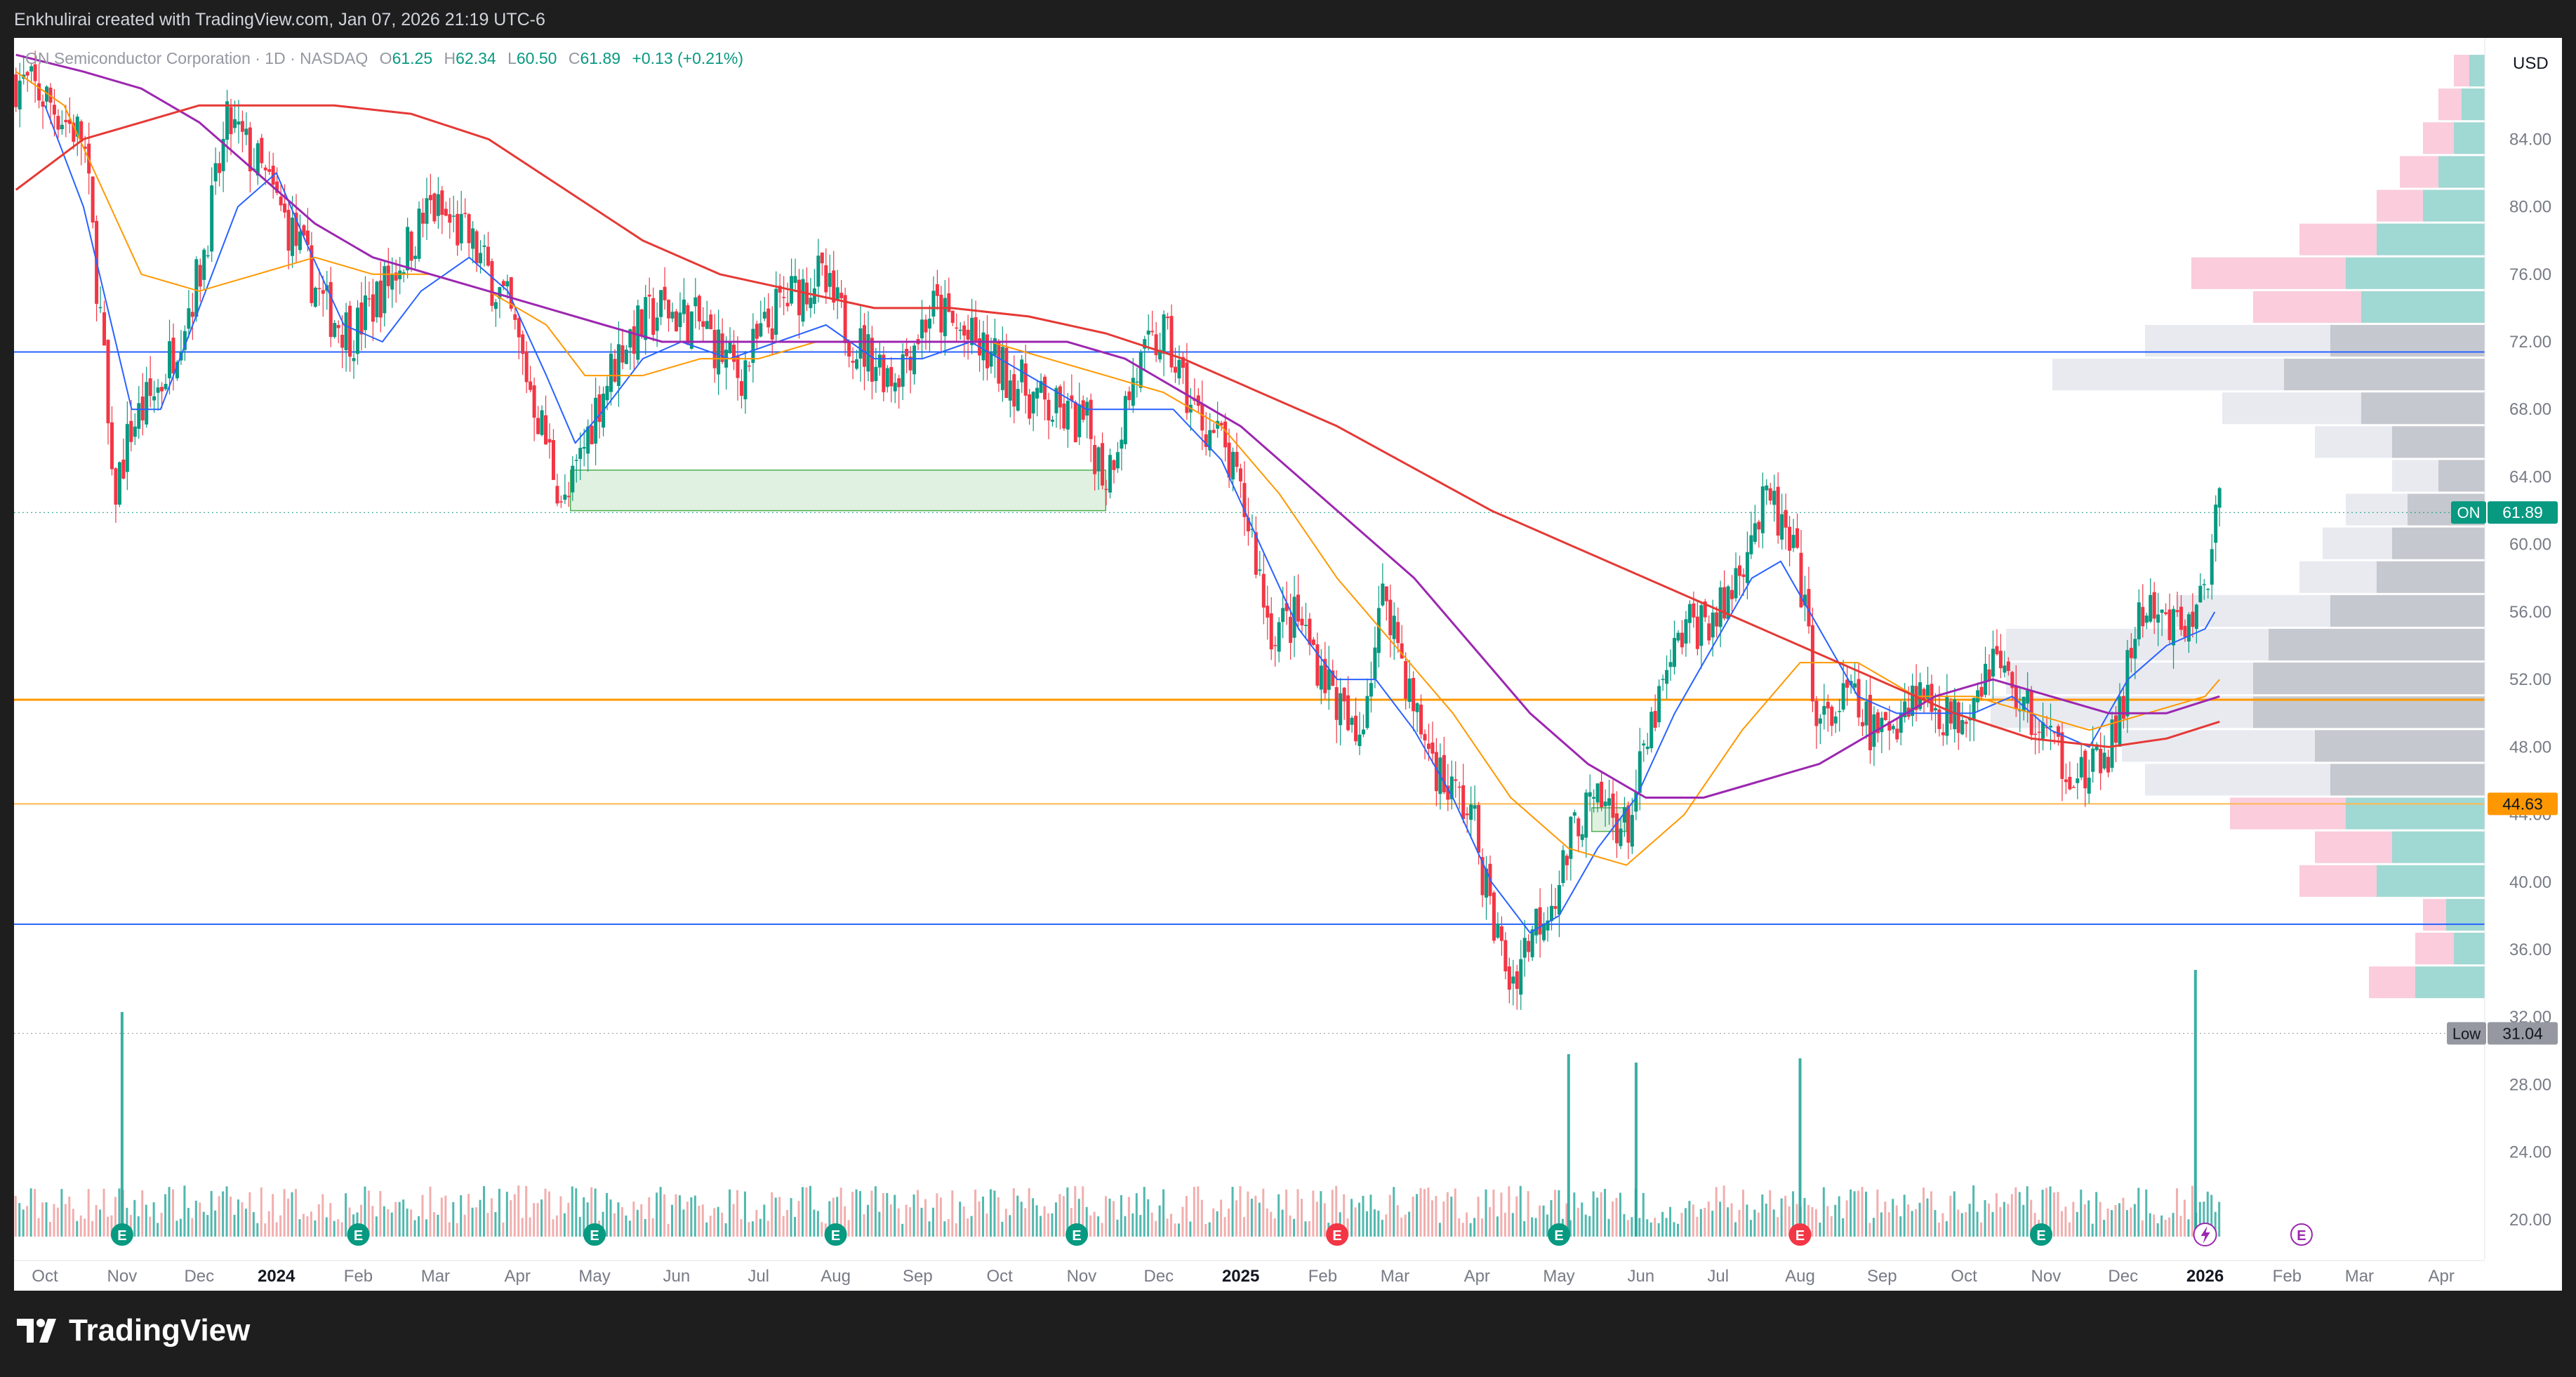  What do you see at coordinates (2469, 512) in the screenshot?
I see `last-price-symbol: ON` at bounding box center [2469, 512].